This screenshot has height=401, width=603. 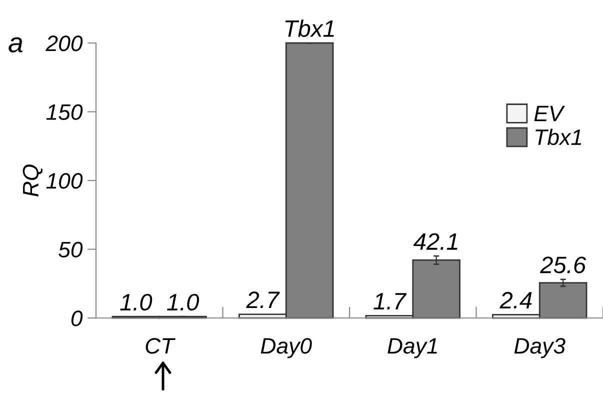 I want to click on data-label: 2.7, so click(x=263, y=300).